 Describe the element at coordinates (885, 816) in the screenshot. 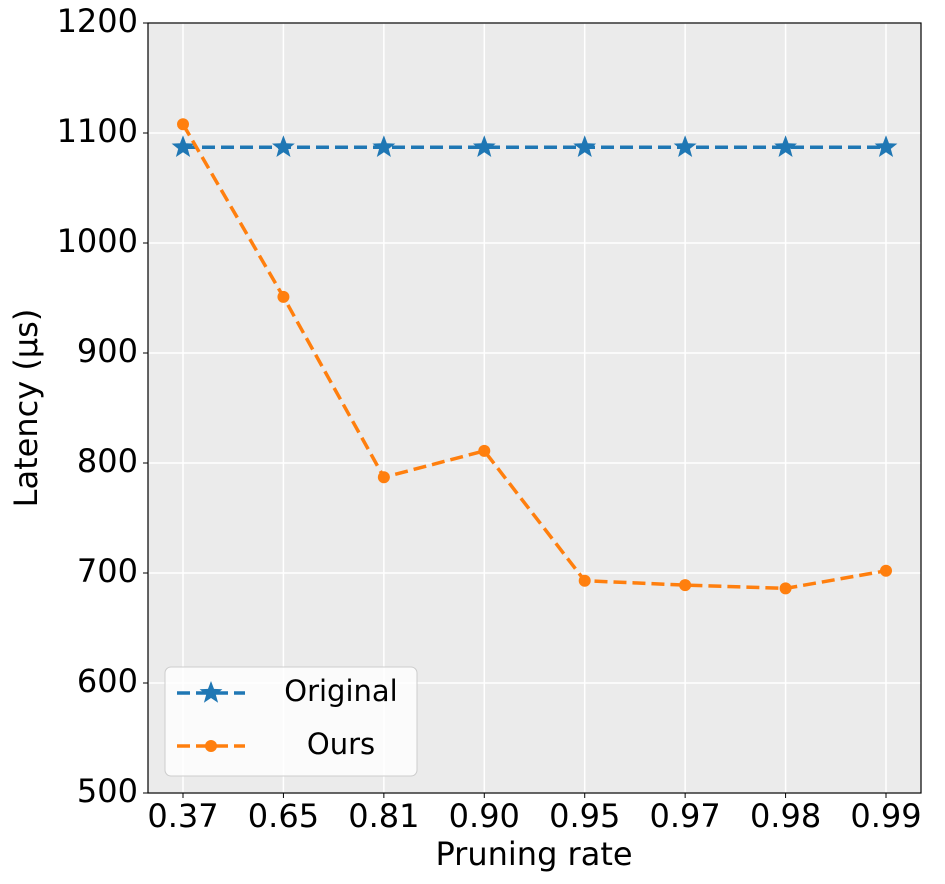

I see `x-tick-label: 0.99` at that location.